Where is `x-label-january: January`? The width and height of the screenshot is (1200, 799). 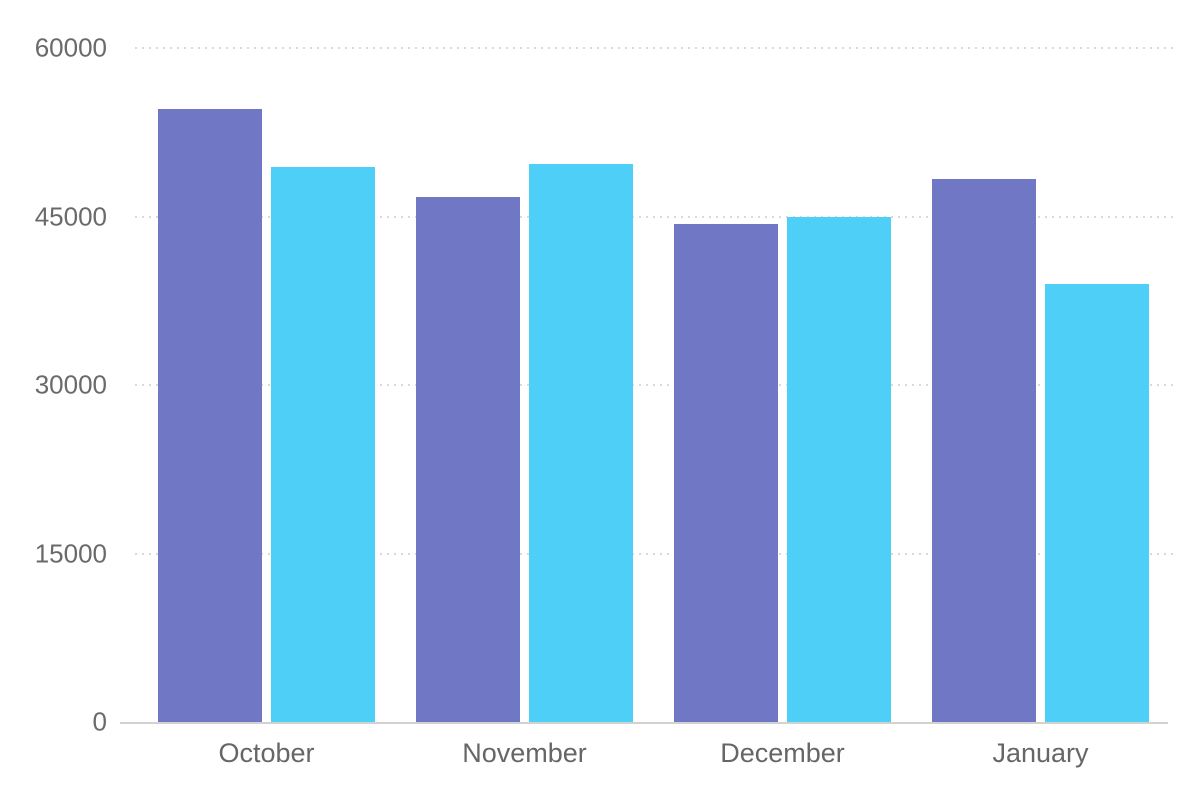 x-label-january: January is located at coordinates (1040, 753).